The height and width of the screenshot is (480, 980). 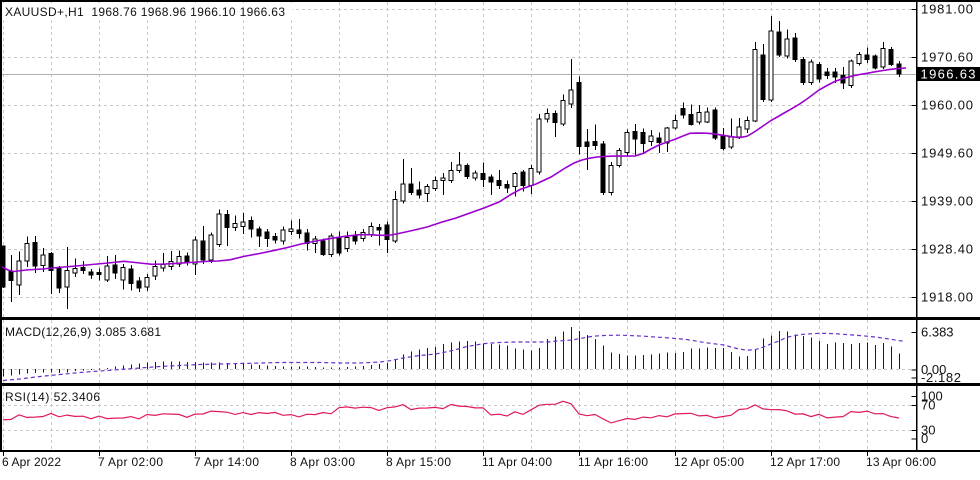 I want to click on svg-text: 1949.60, so click(x=947, y=153).